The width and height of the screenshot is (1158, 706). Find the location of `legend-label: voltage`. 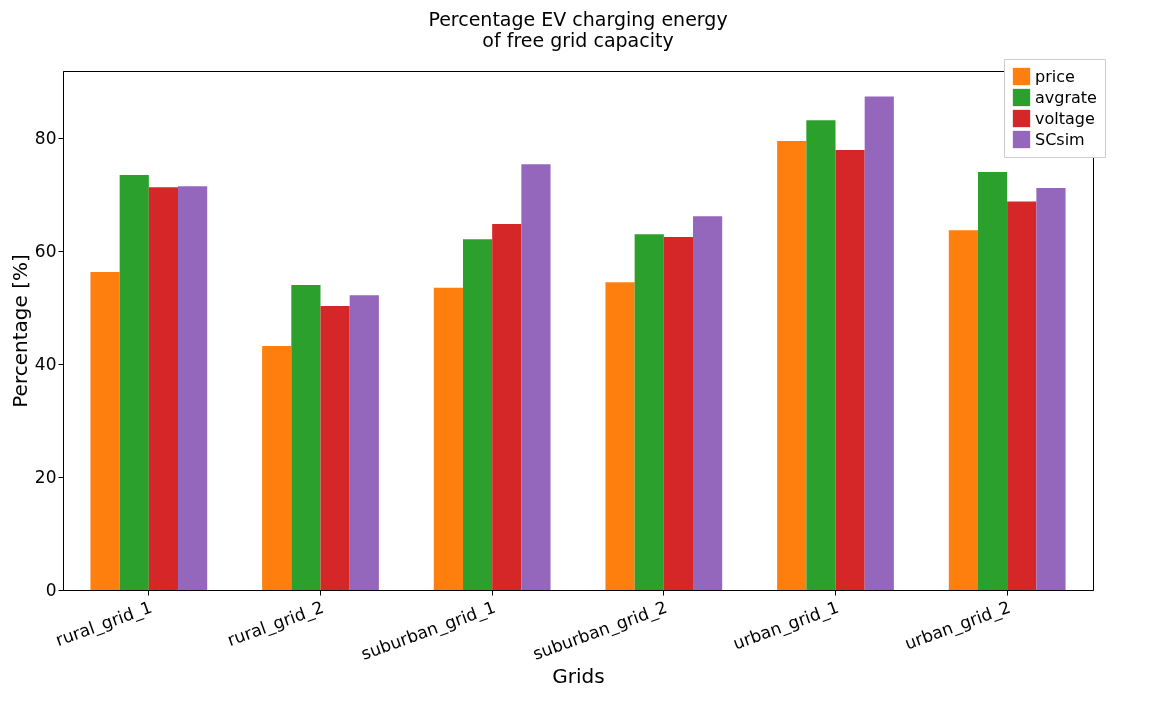

legend-label: voltage is located at coordinates (1065, 118).